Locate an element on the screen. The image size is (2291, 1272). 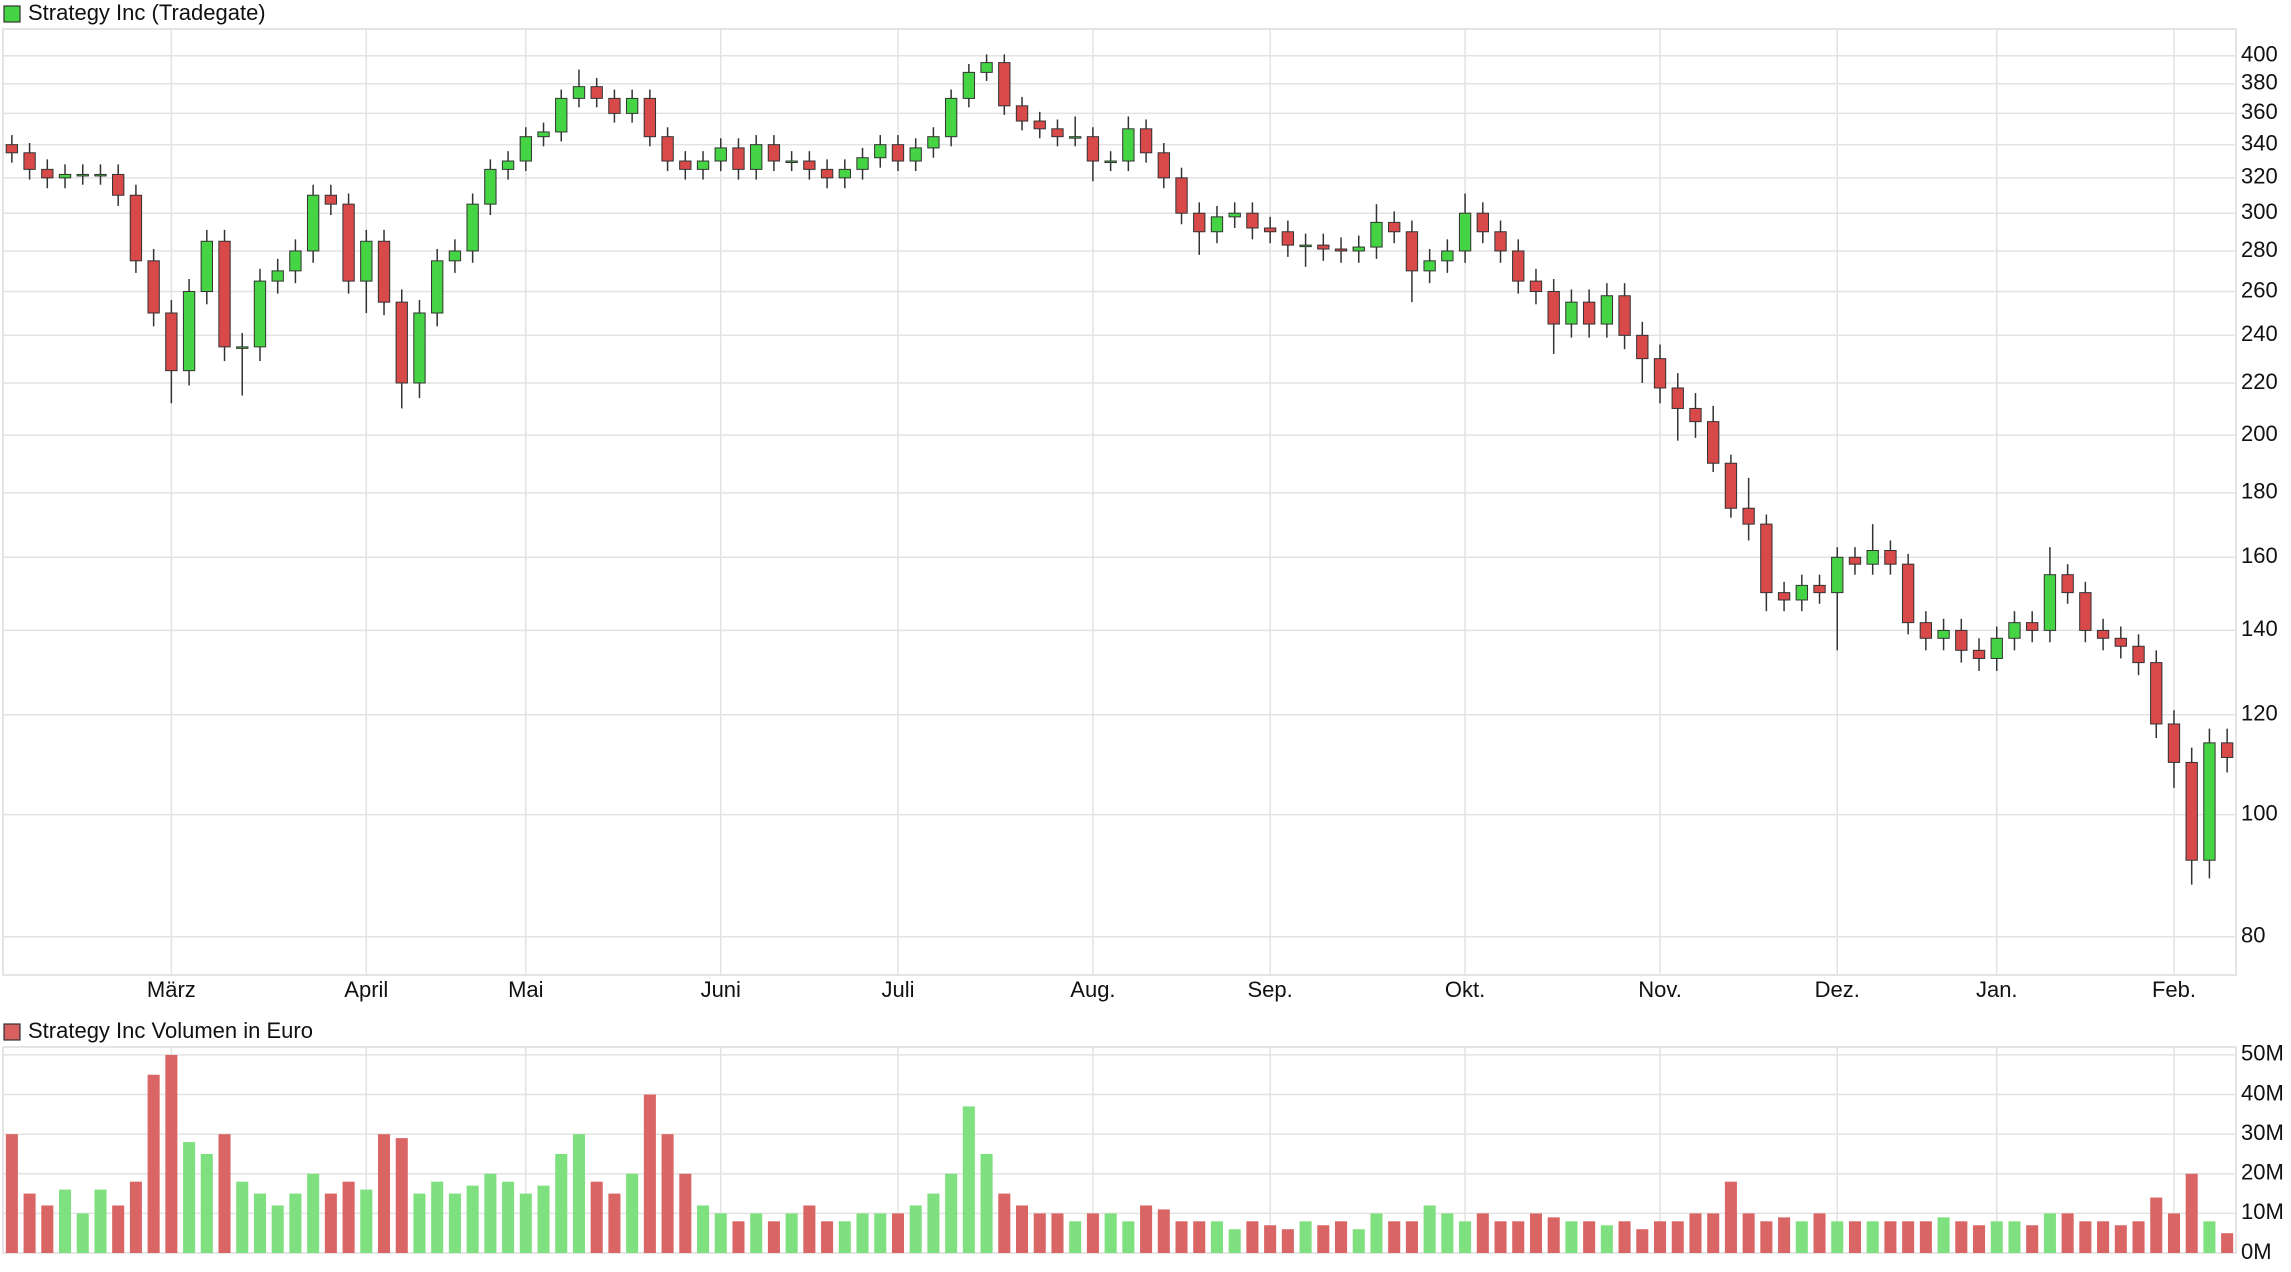
x-tick-label: Okt. is located at coordinates (1465, 989).